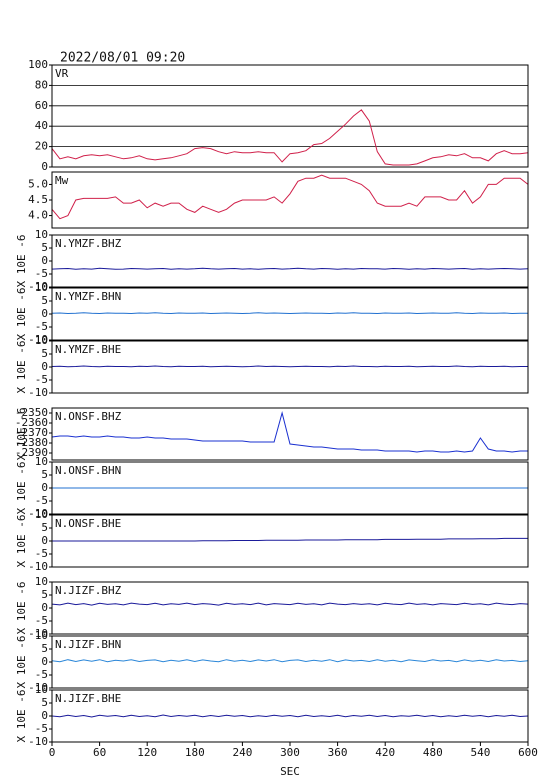 The height and width of the screenshot is (781, 554). I want to click on y-tick-label: 4.0, so click(38, 215).